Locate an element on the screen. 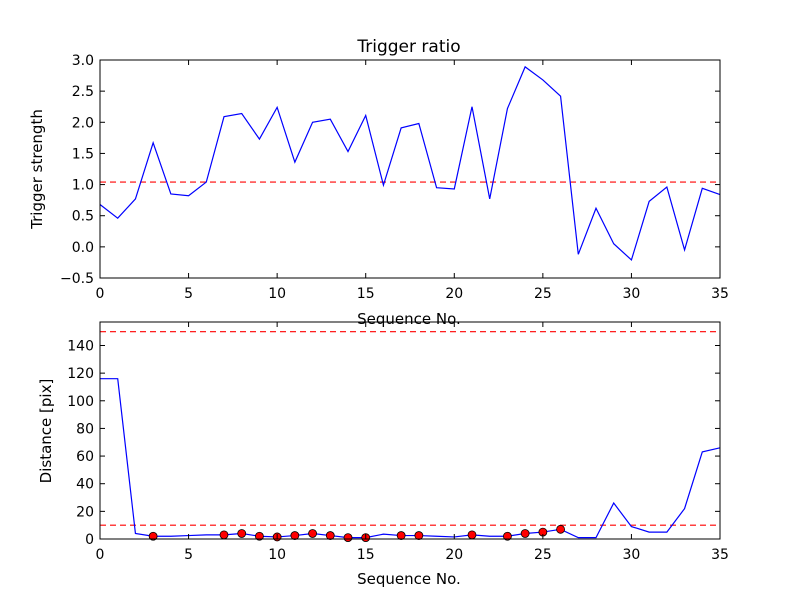  chart-title: Trigger ratio is located at coordinates (408, 47).